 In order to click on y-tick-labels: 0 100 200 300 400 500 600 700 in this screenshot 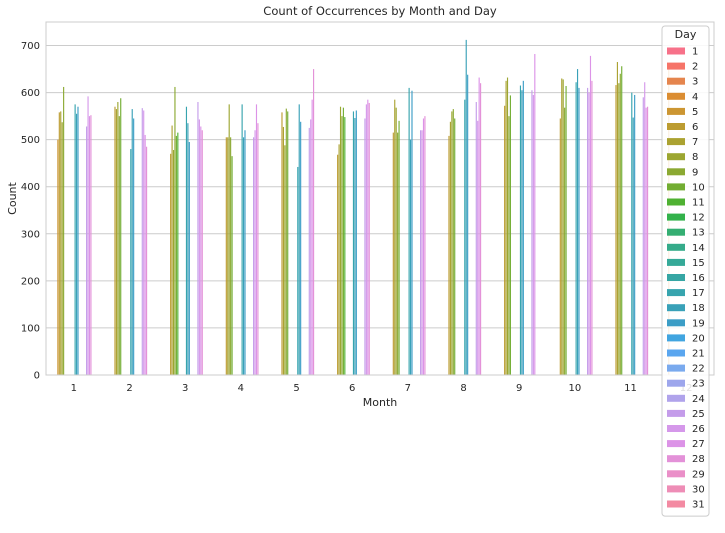, I will do `click(30, 211)`.